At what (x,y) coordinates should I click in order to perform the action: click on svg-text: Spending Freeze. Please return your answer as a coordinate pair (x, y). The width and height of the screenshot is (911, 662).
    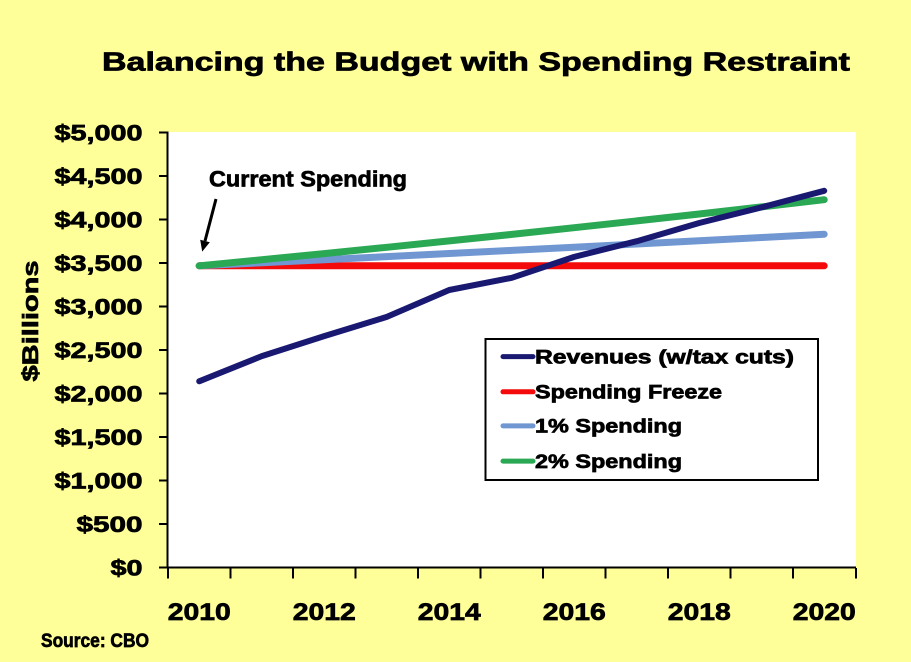
    Looking at the image, I should click on (628, 393).